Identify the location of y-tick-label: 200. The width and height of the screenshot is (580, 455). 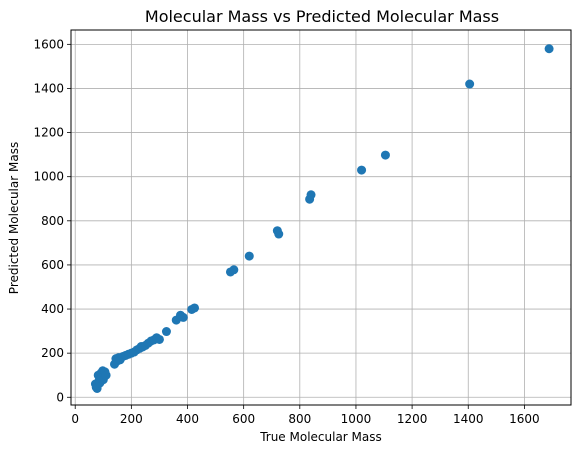
(52, 353).